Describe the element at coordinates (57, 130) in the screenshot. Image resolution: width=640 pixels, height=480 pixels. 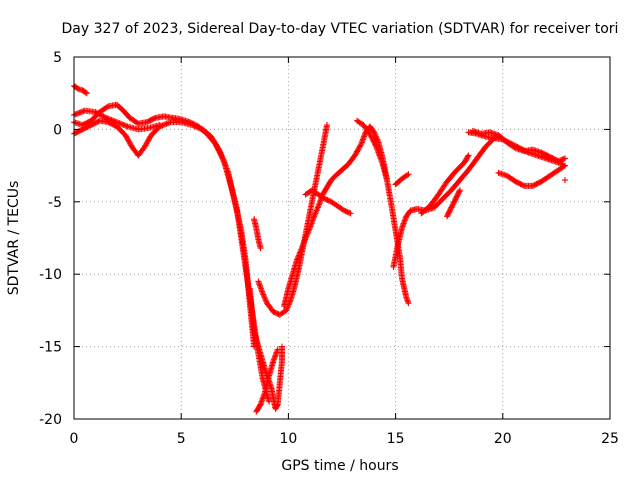
I see `y-tick-label: 0` at that location.